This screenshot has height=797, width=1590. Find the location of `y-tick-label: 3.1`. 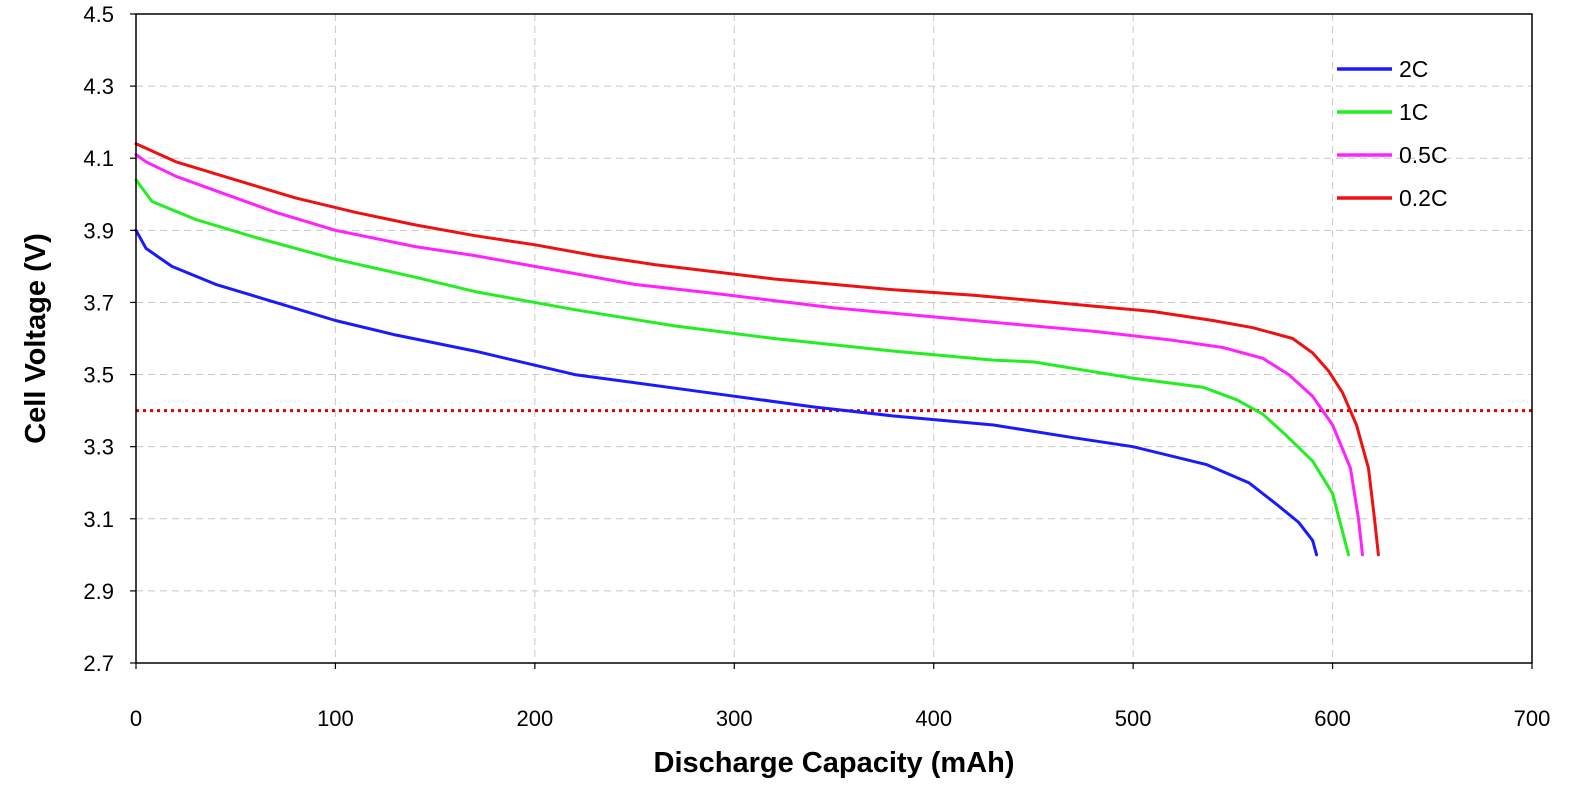

y-tick-label: 3.1 is located at coordinates (98, 519).